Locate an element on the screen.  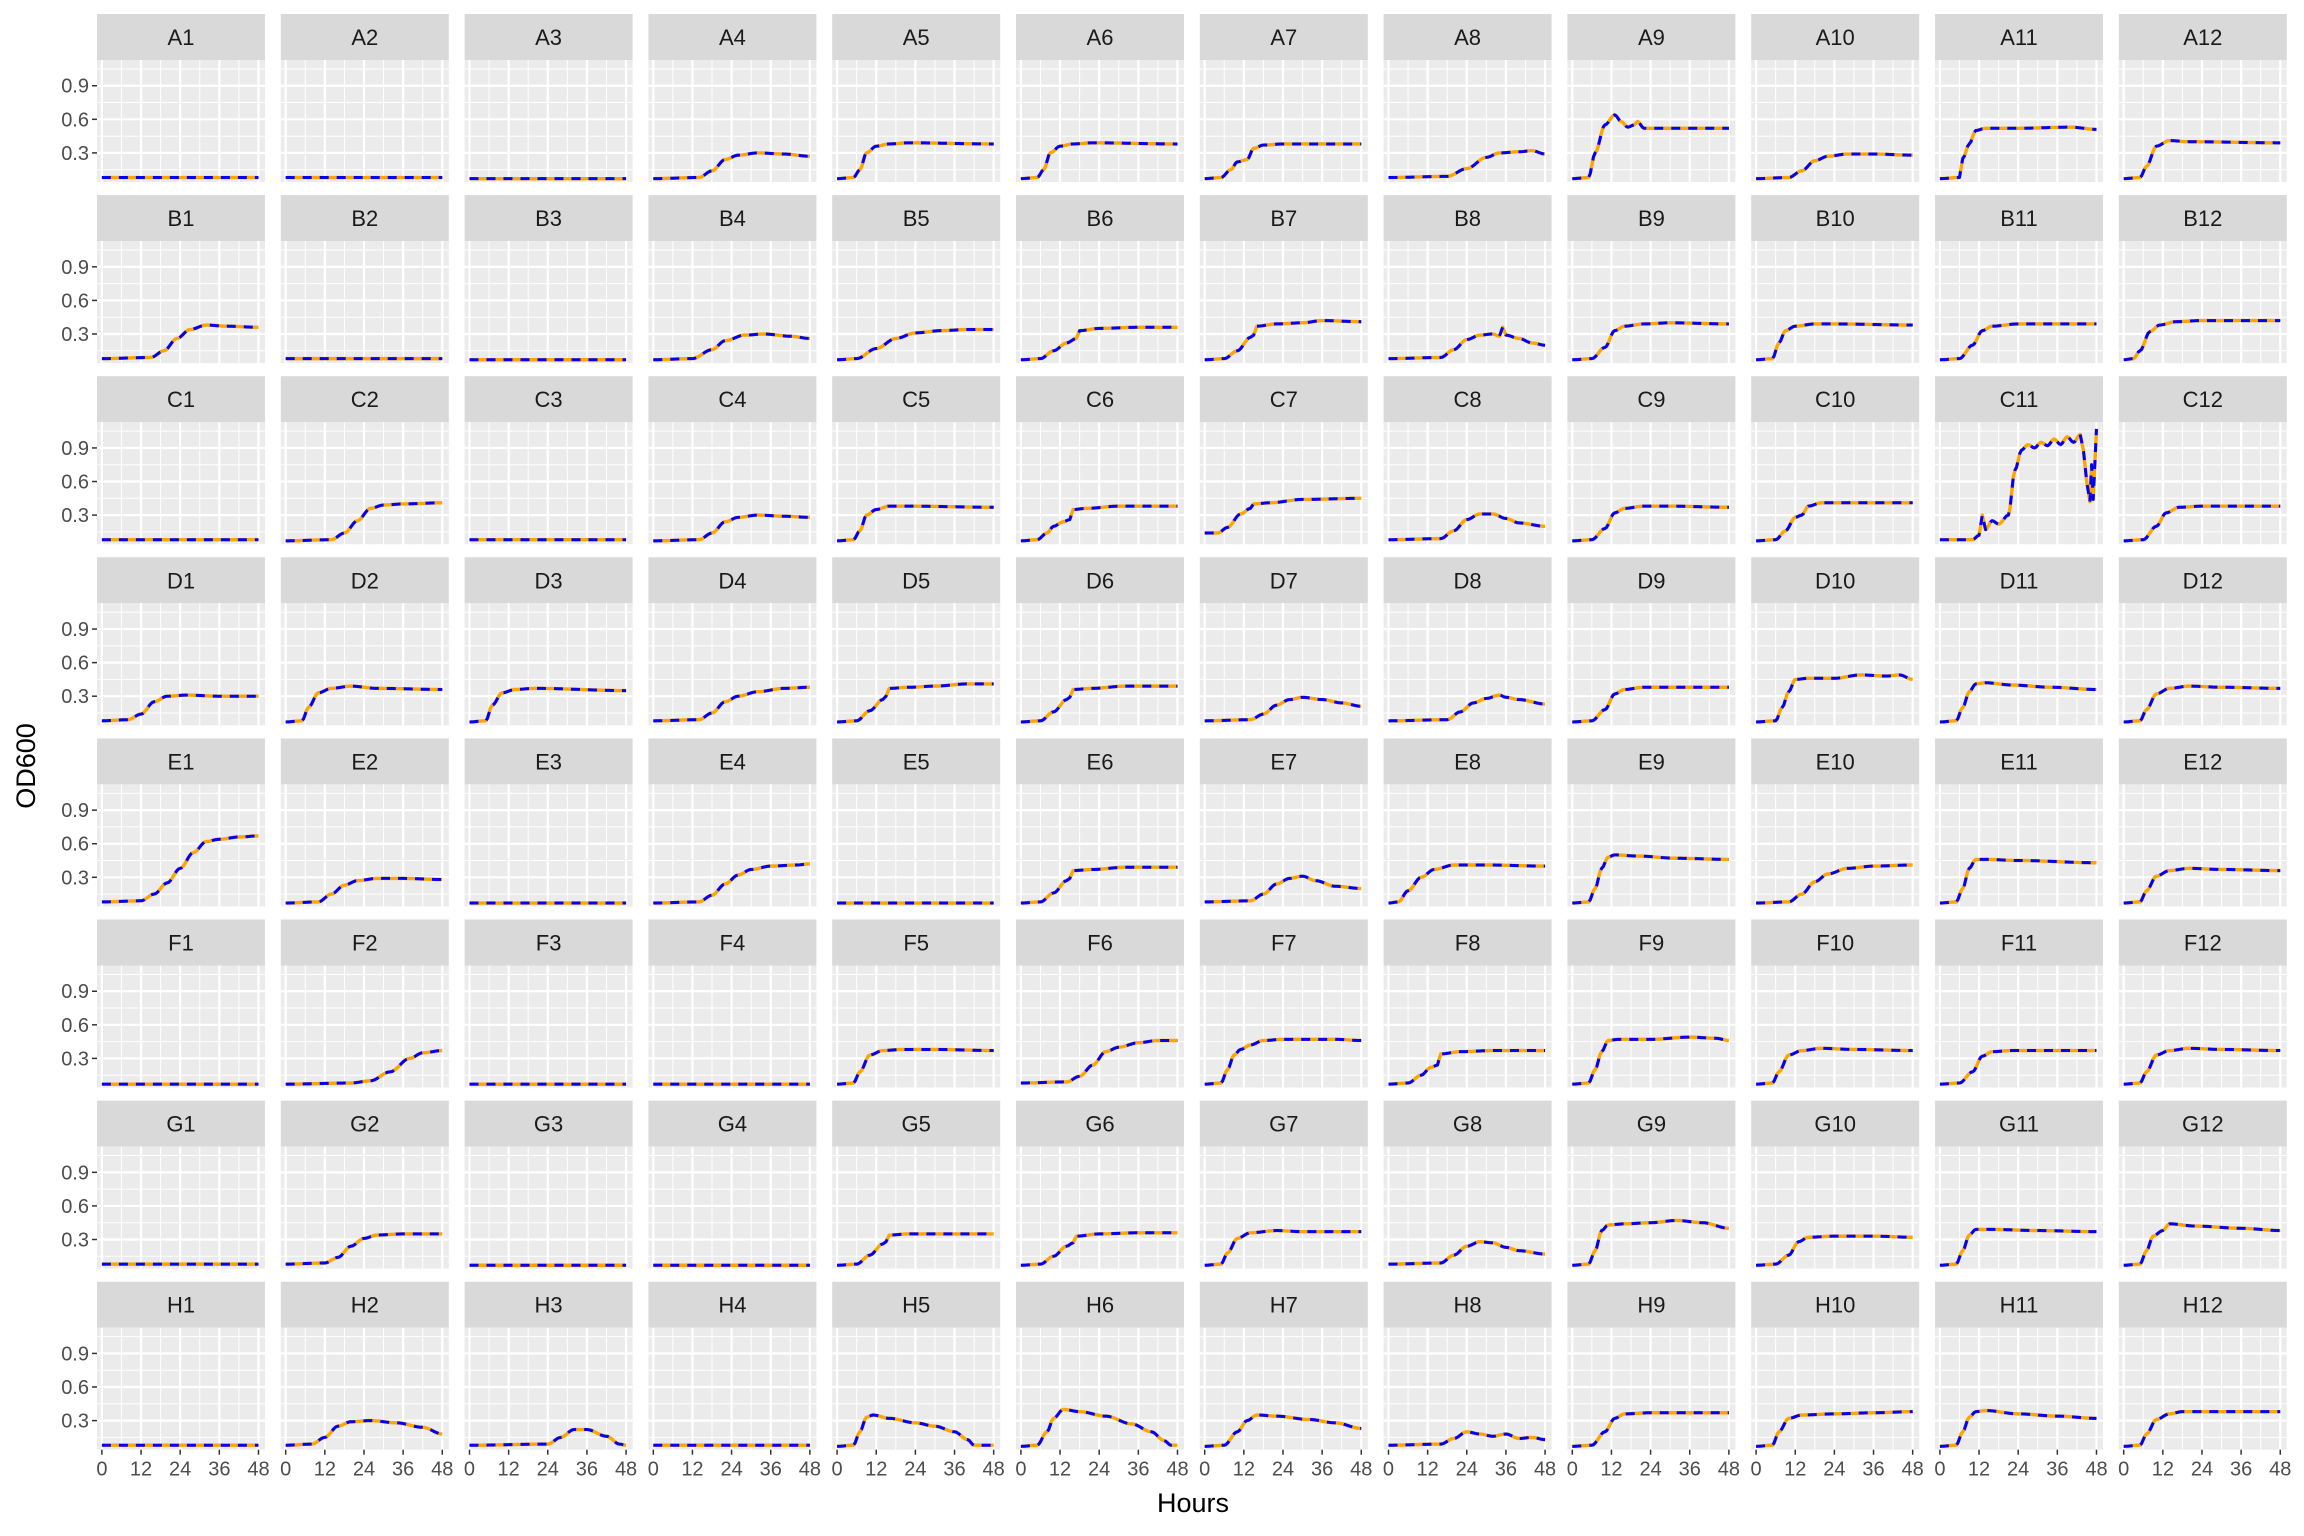
strip-label-F11: F11 is located at coordinates (2019, 943).